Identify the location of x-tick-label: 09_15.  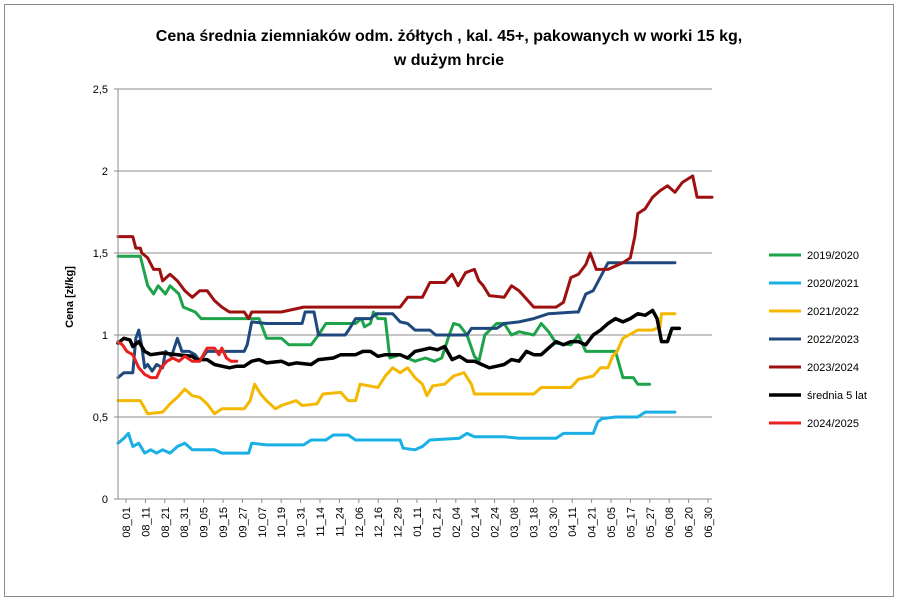
(224, 522).